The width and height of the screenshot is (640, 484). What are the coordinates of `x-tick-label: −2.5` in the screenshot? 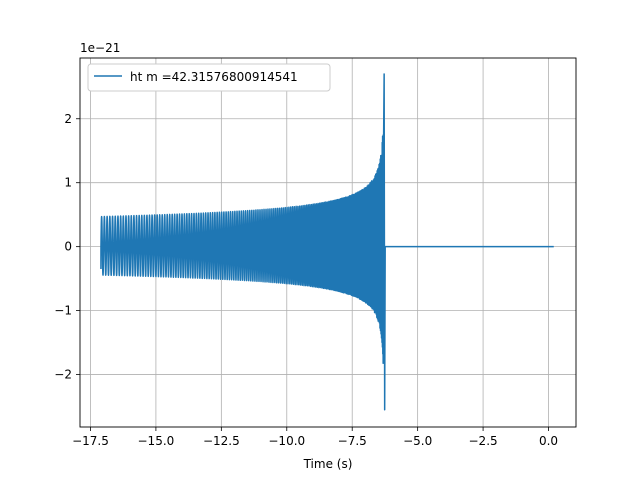 It's located at (483, 441).